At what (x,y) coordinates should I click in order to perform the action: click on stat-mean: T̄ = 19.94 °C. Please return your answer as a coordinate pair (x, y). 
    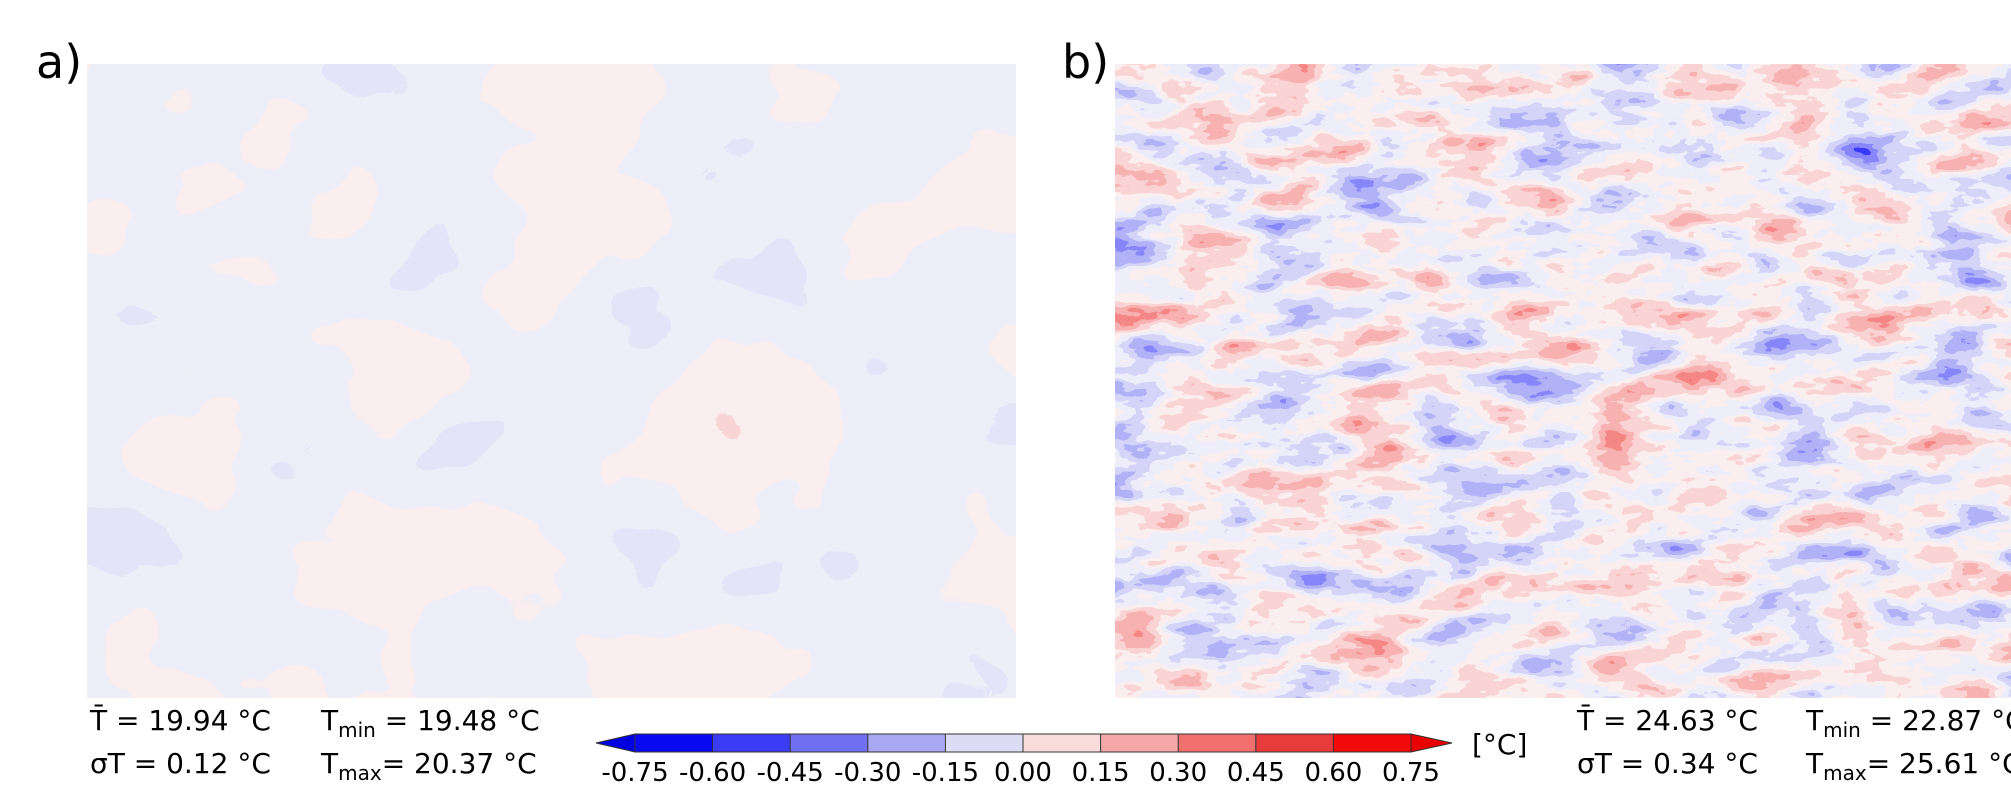
    Looking at the image, I should click on (180, 720).